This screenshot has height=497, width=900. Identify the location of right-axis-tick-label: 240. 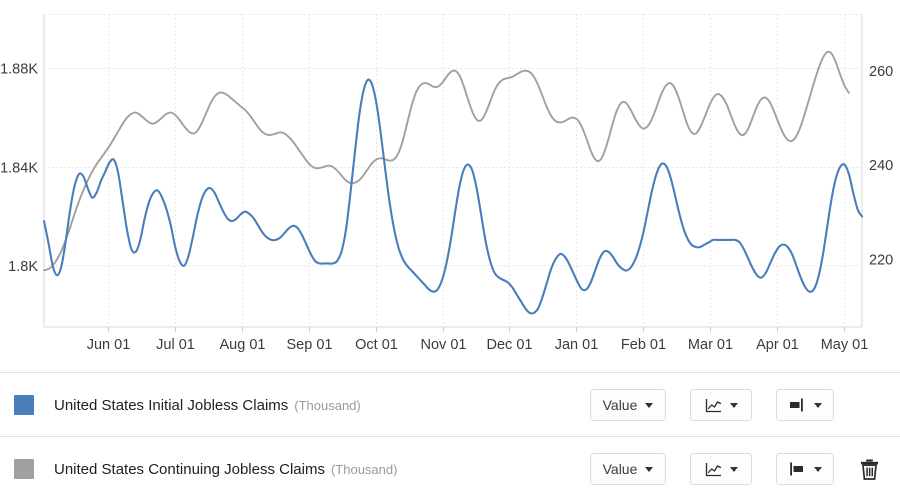
(881, 166).